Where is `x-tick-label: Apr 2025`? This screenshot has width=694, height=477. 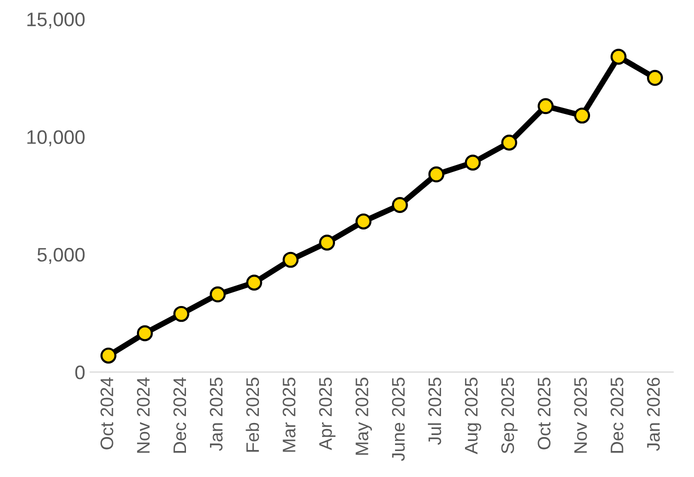 x-tick-label: Apr 2025 is located at coordinates (327, 414).